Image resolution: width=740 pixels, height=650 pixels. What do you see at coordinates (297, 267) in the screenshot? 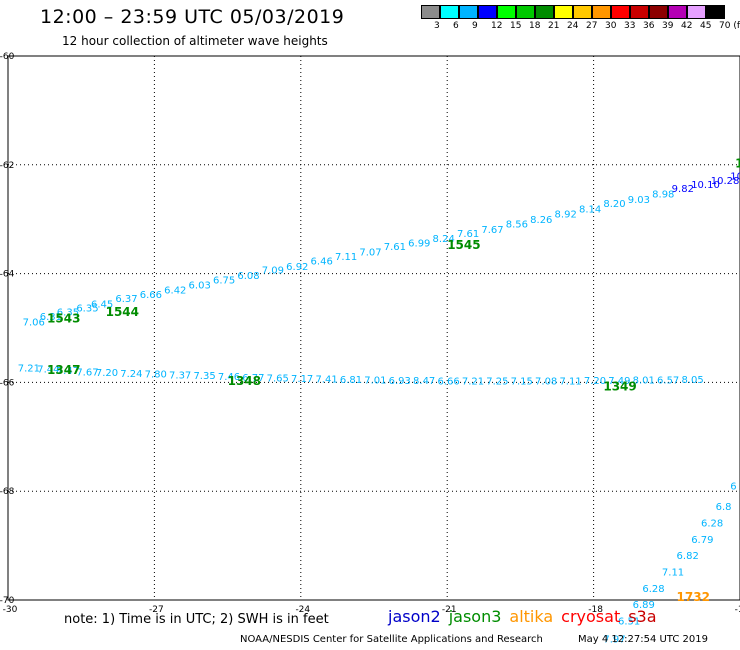
I see `swh-value-label: 6.92` at bounding box center [297, 267].